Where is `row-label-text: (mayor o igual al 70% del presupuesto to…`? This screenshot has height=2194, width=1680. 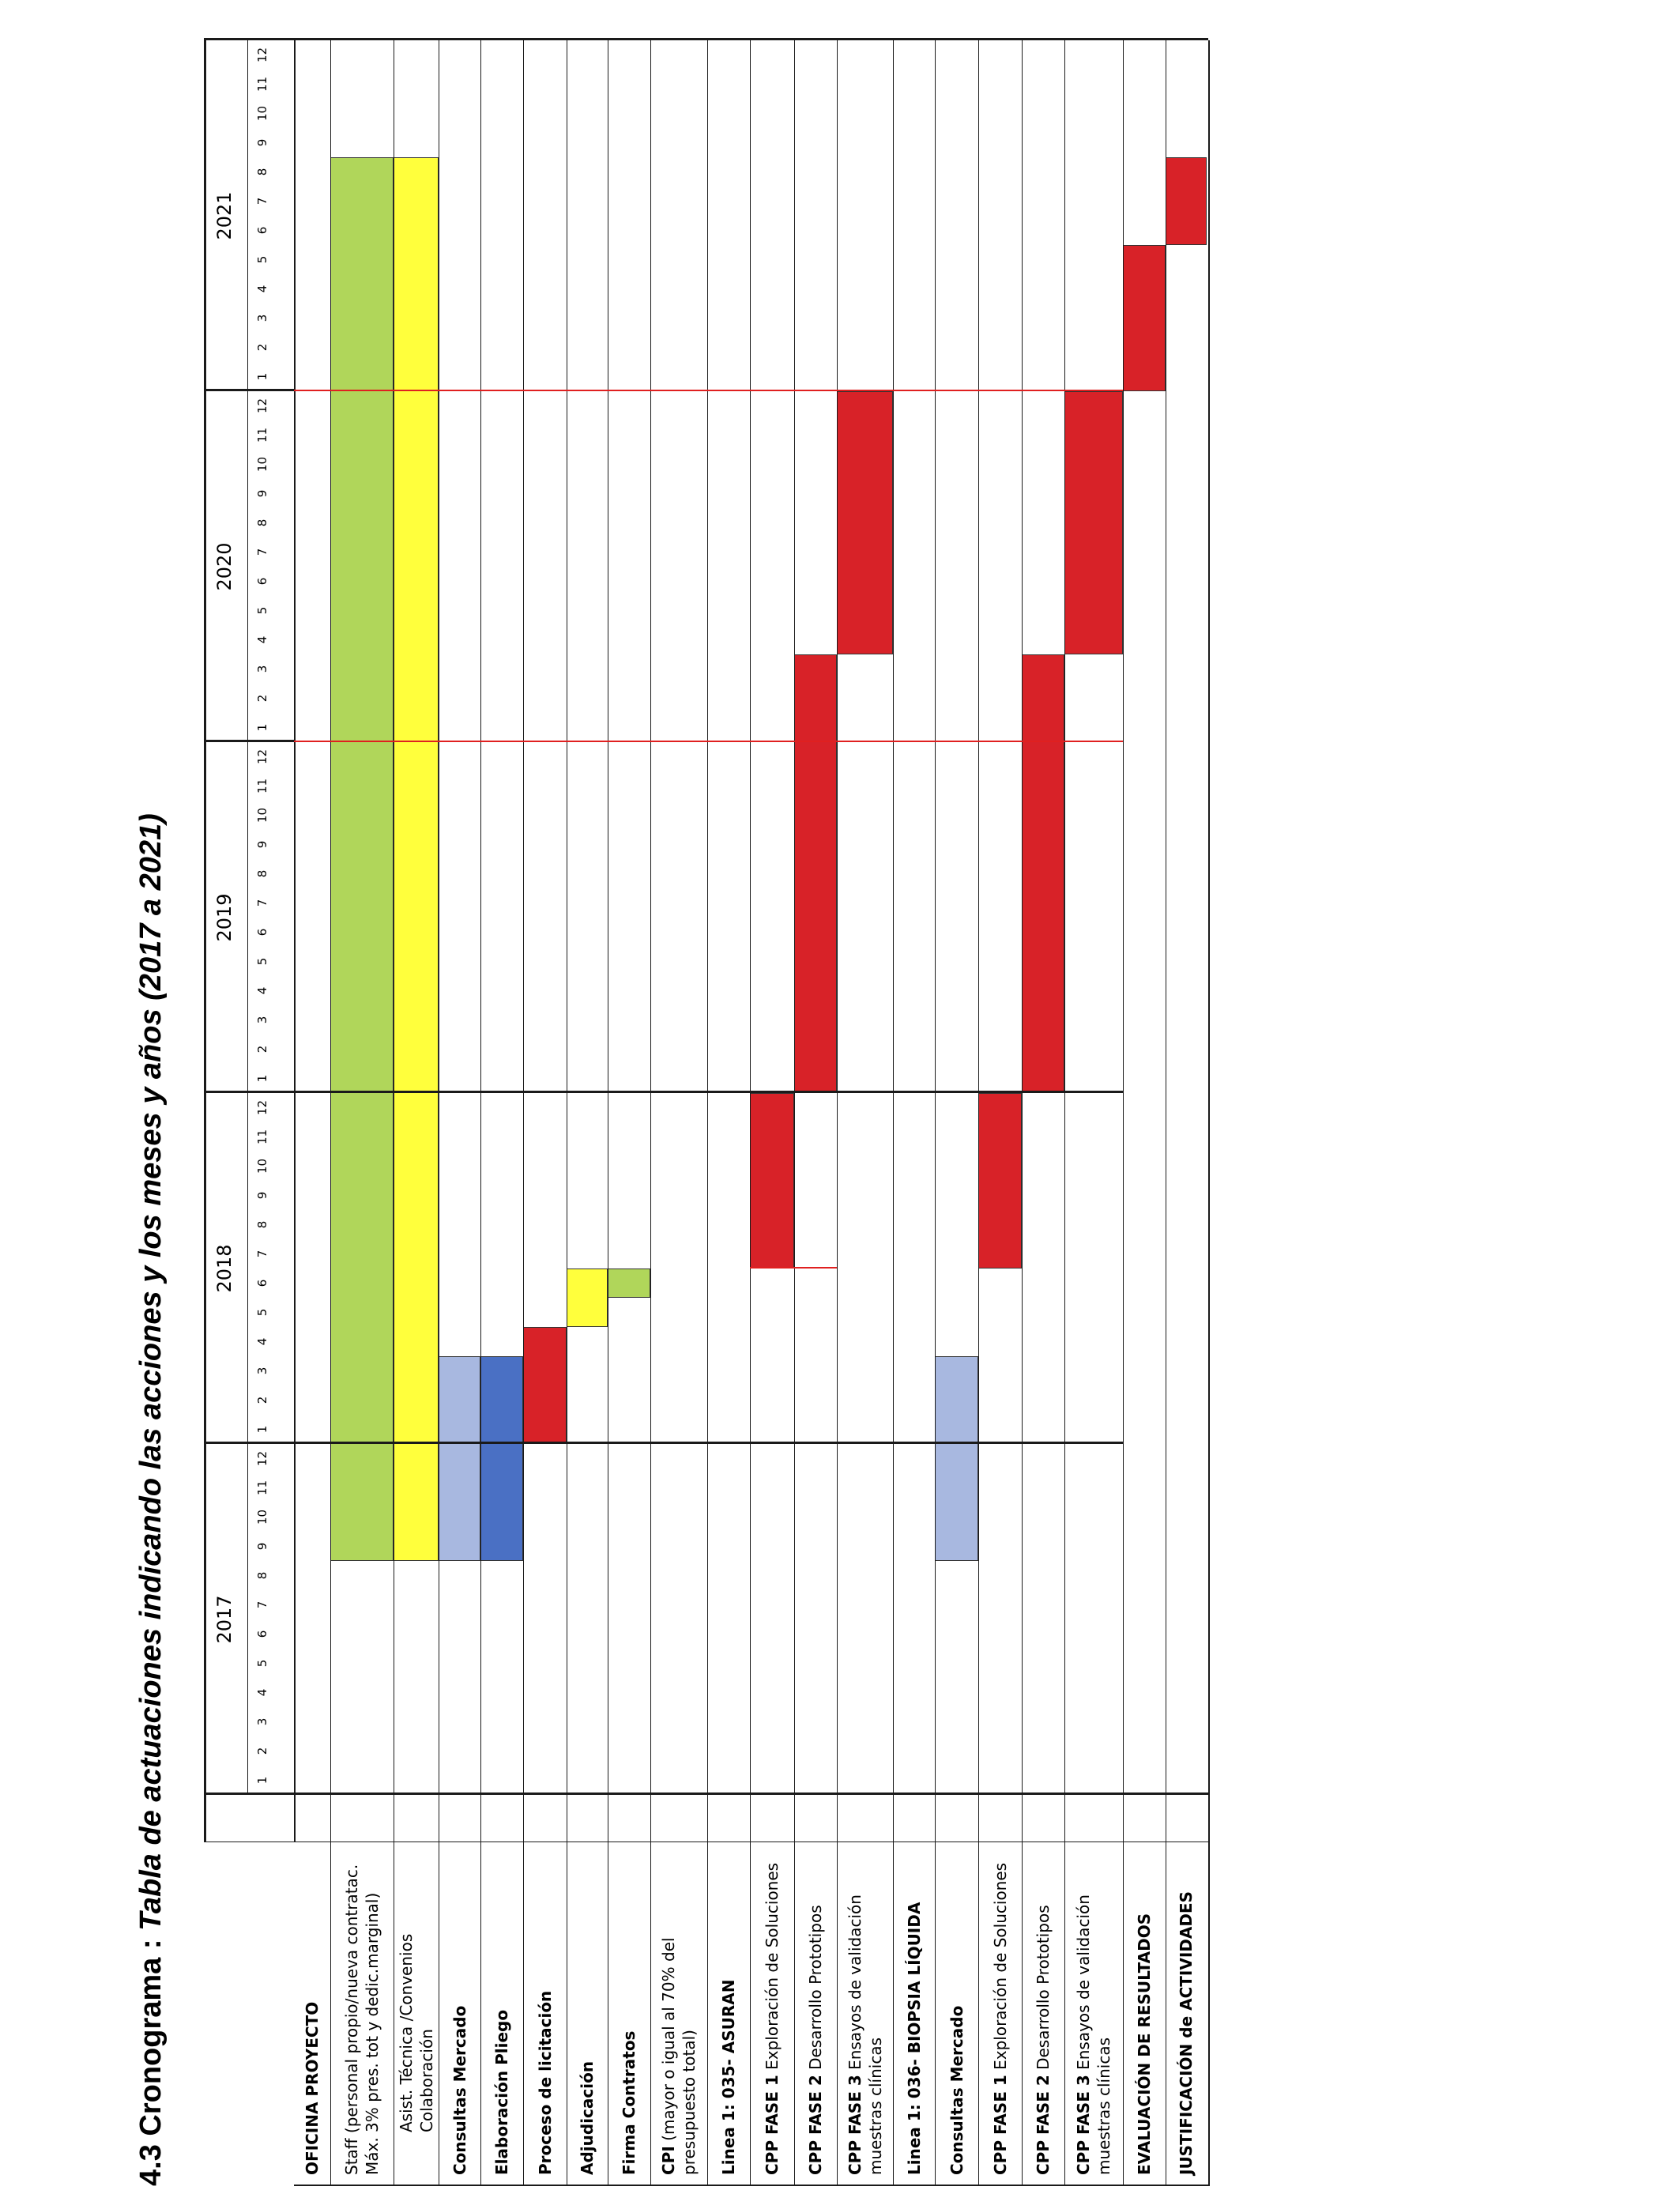 row-label-text: (mayor o igual al 70% del presupuesto to… is located at coordinates (679, 2056).